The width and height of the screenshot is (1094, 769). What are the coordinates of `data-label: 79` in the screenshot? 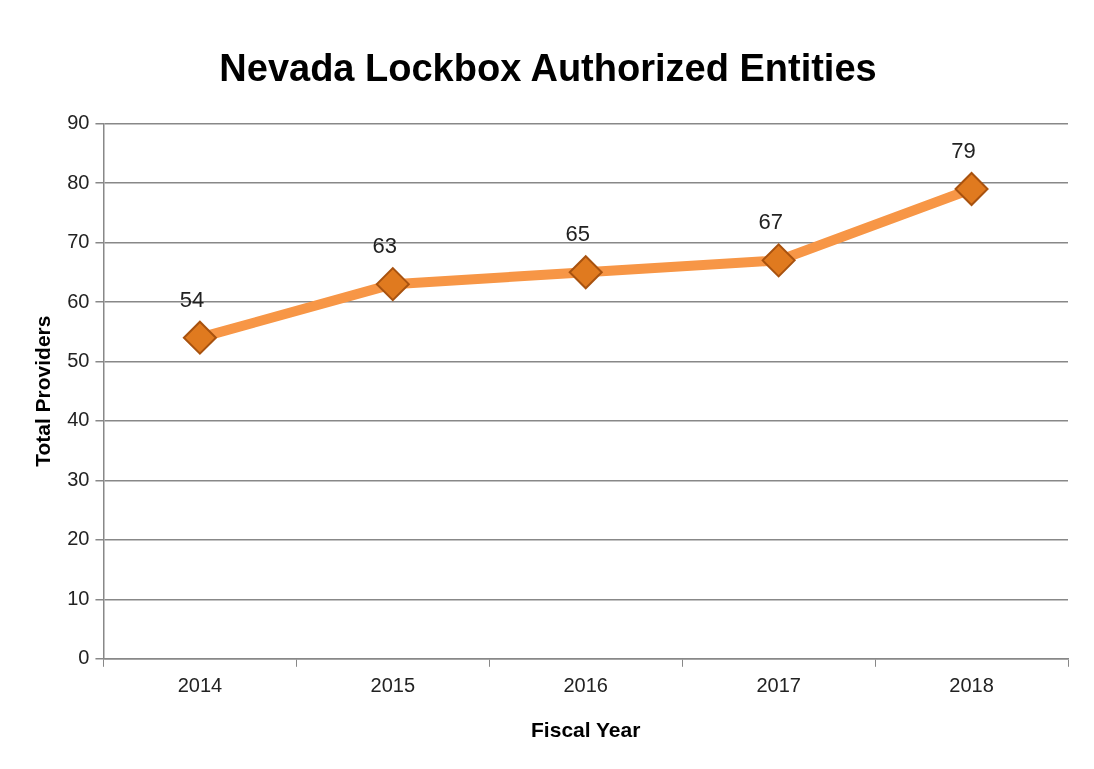 It's located at (963, 151).